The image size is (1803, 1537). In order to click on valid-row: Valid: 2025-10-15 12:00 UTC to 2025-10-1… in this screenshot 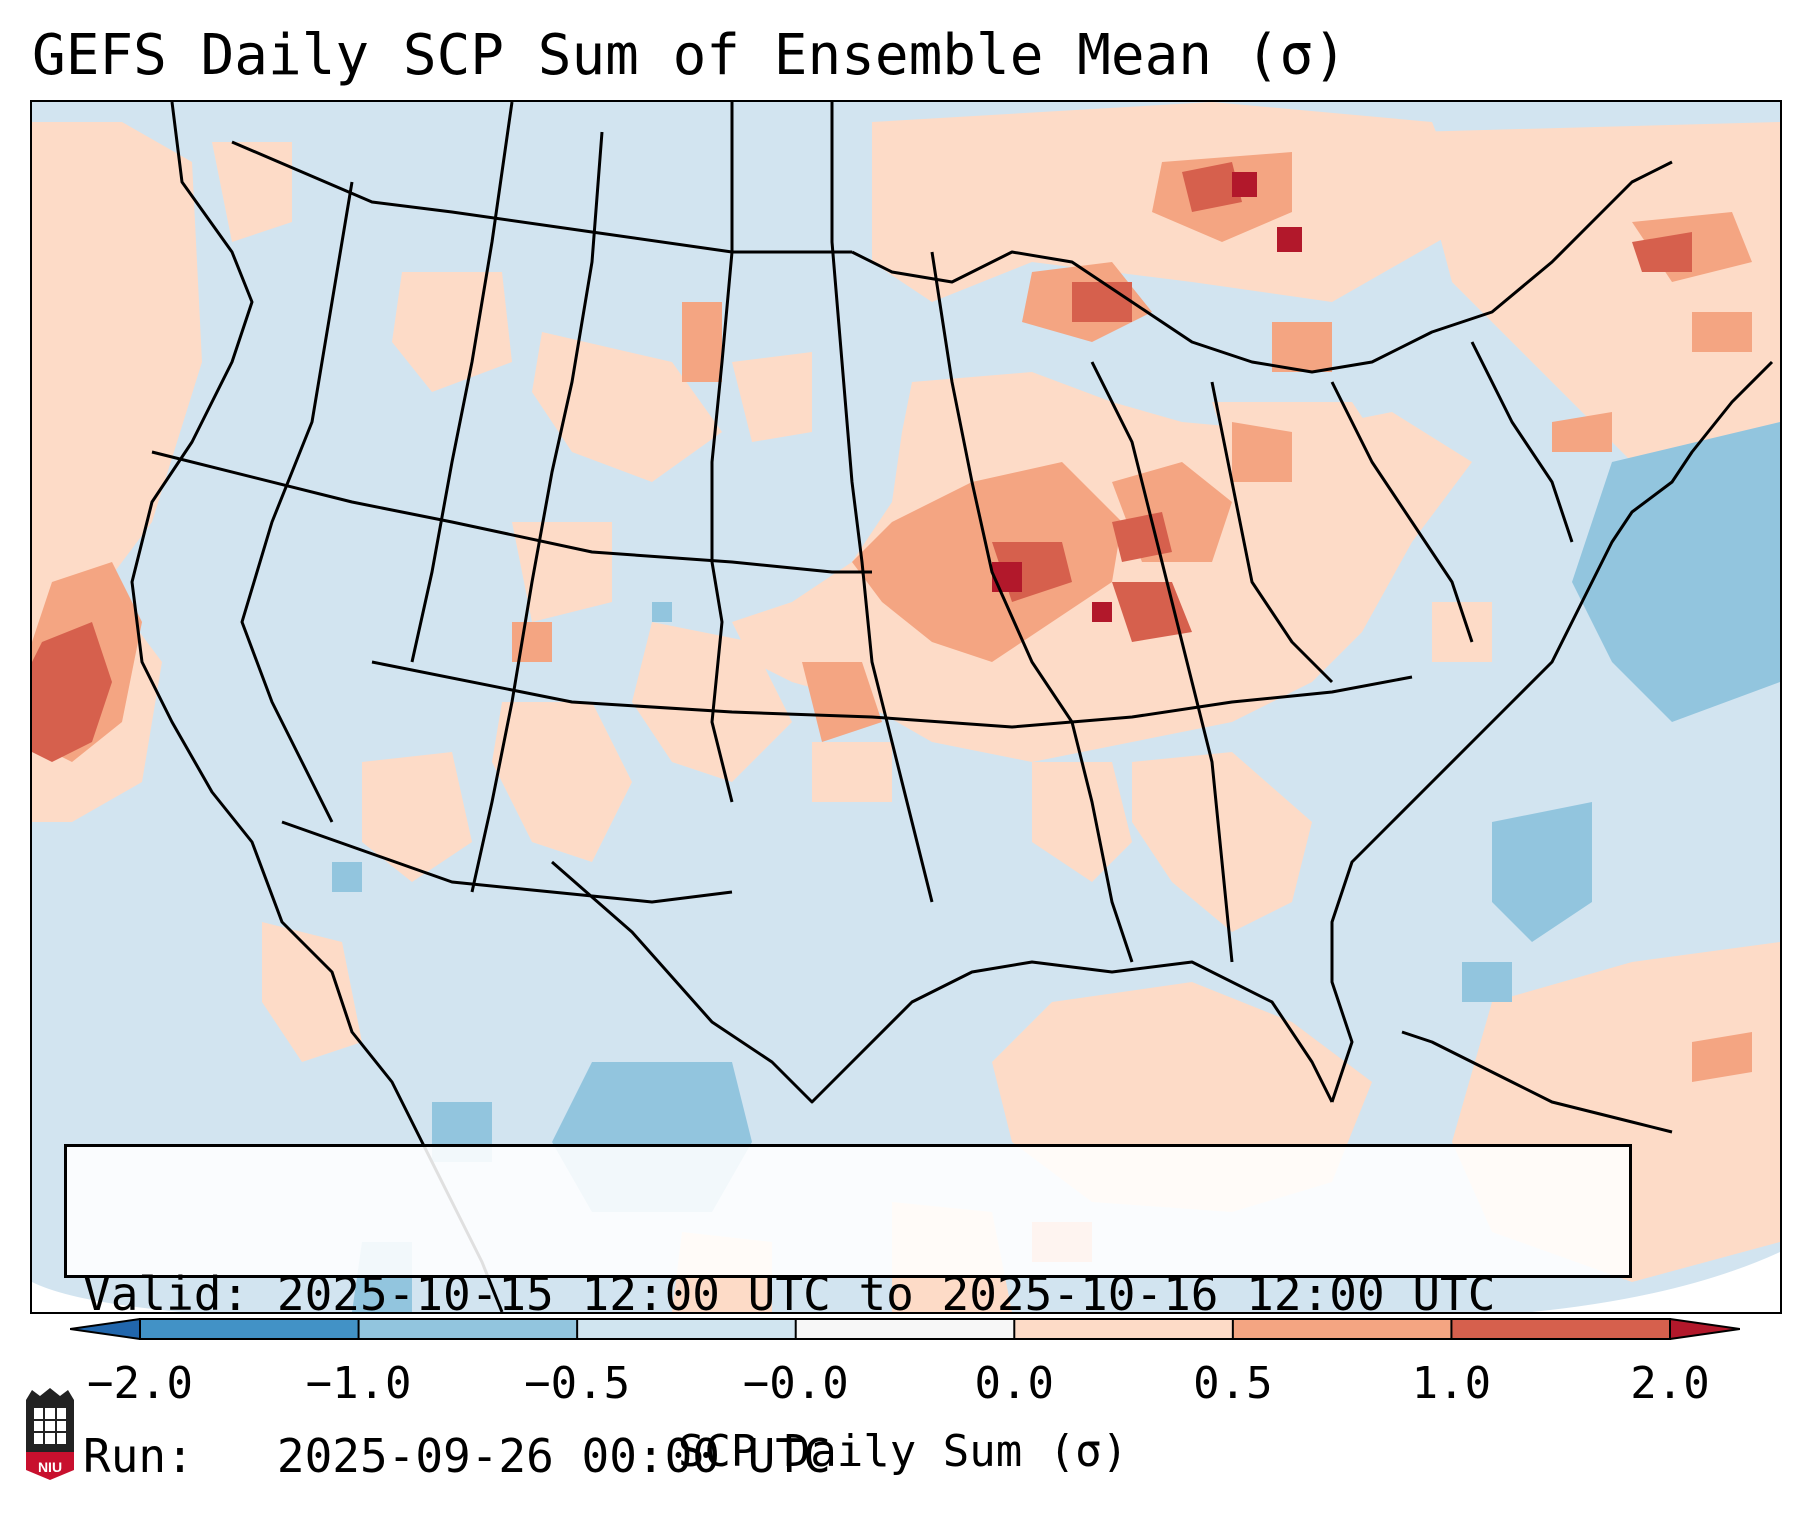, I will do `click(856, 1294)`.